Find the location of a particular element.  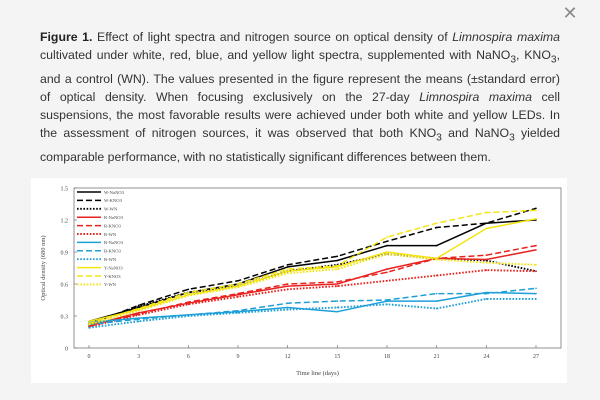

legend-label: W-WN is located at coordinates (111, 209).